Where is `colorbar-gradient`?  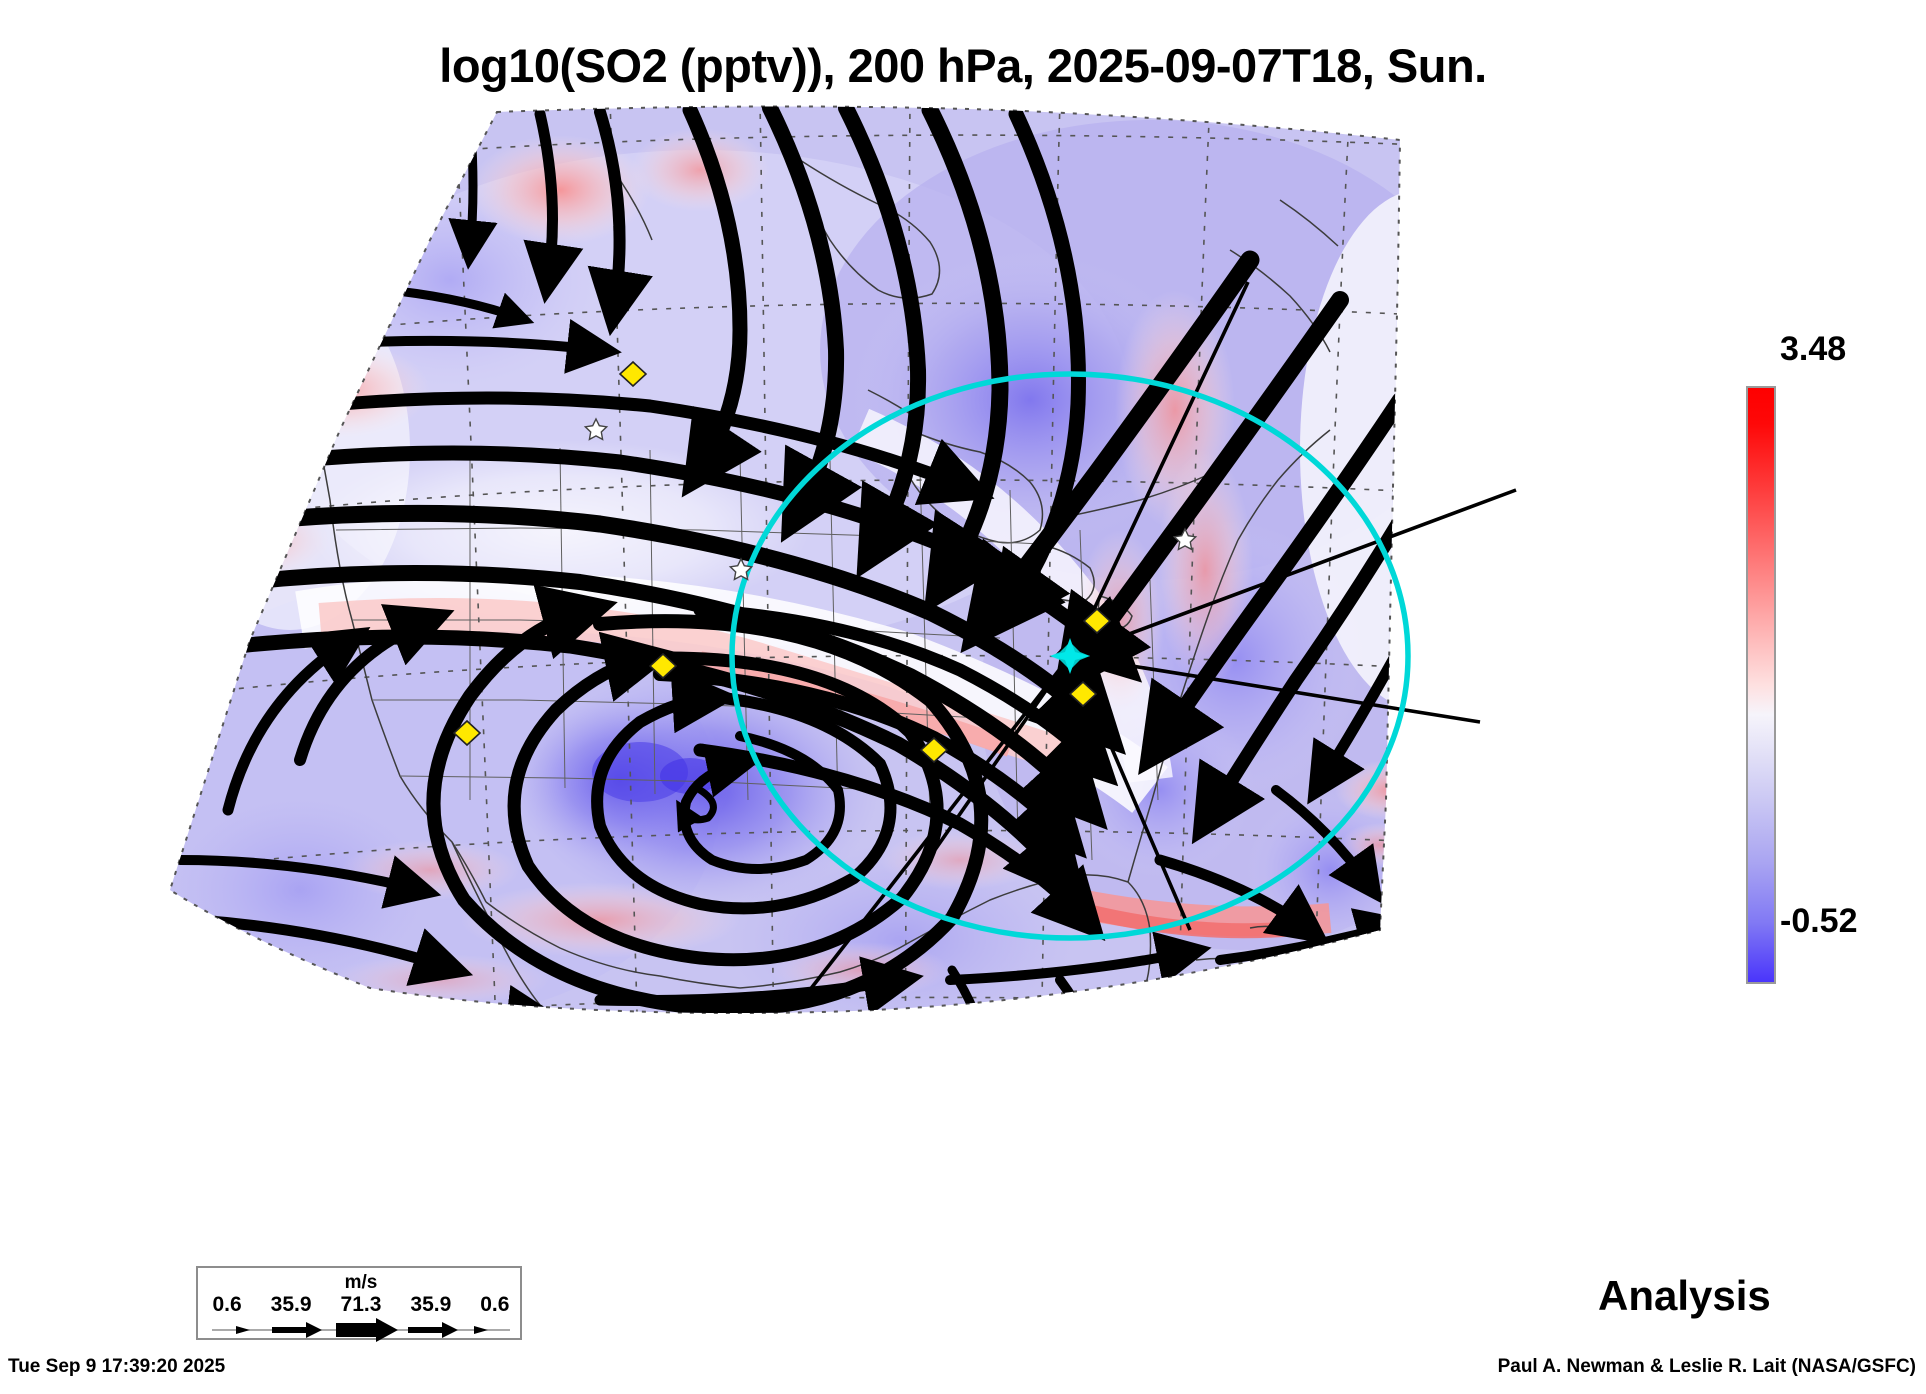
colorbar-gradient is located at coordinates (1761, 685).